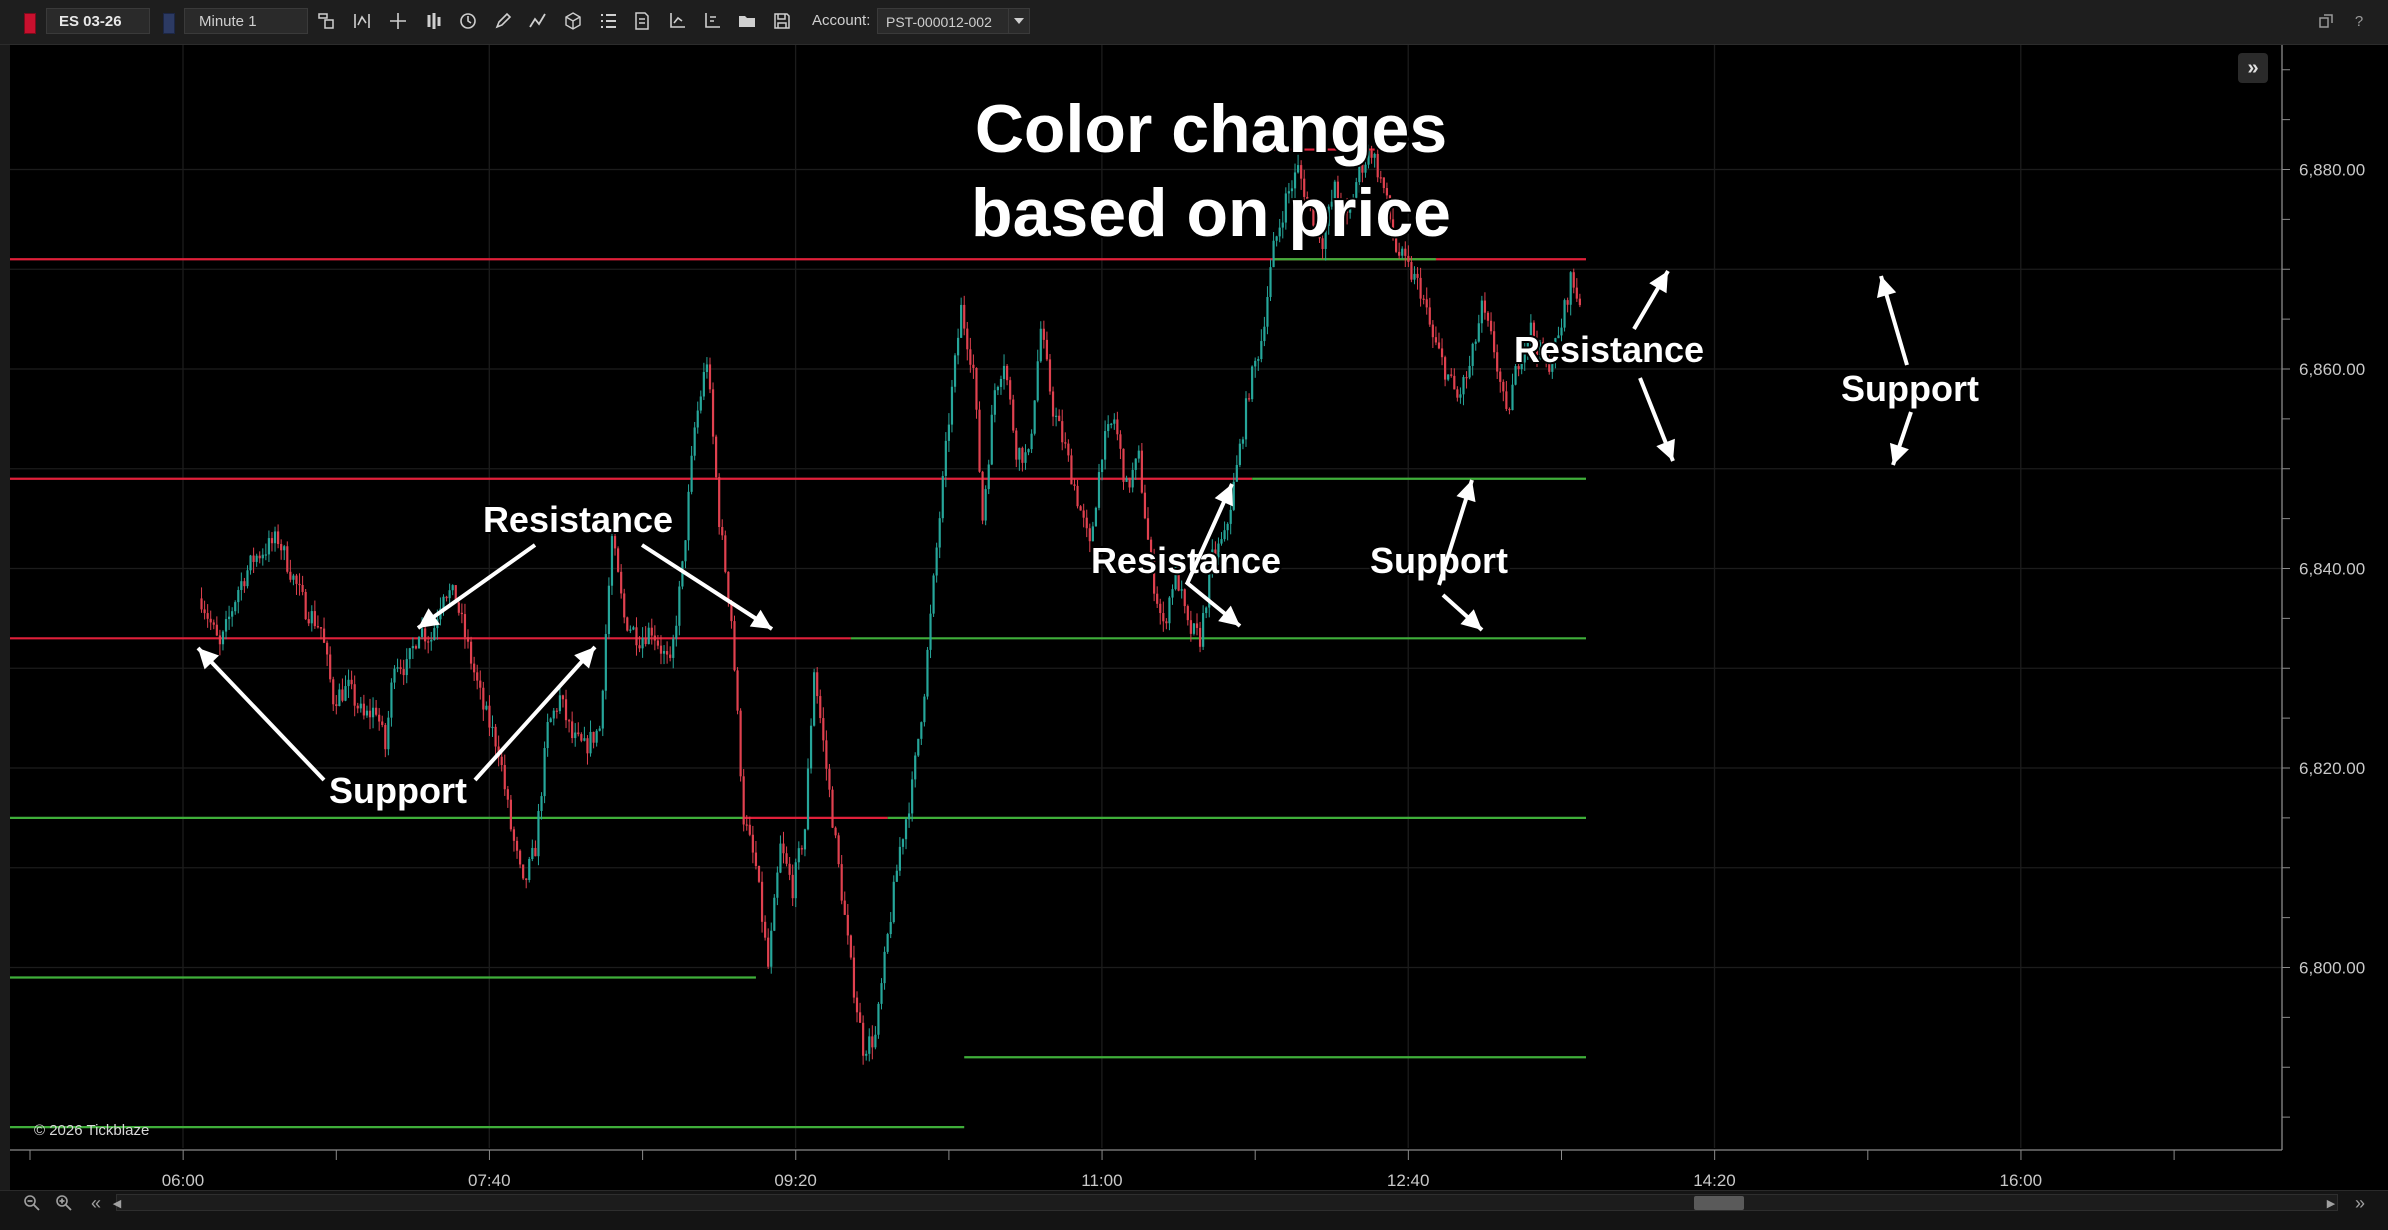 This screenshot has height=1230, width=2388. I want to click on scroll-left-icon: ◀, so click(117, 1203).